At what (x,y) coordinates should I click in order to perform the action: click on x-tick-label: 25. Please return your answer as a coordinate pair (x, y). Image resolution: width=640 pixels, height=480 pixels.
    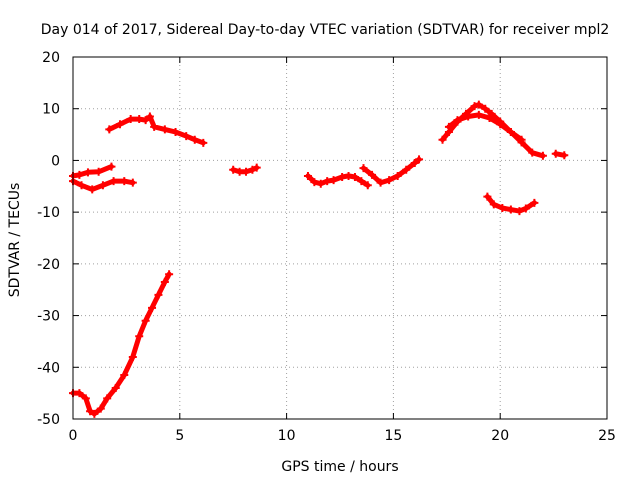
    Looking at the image, I should click on (607, 436).